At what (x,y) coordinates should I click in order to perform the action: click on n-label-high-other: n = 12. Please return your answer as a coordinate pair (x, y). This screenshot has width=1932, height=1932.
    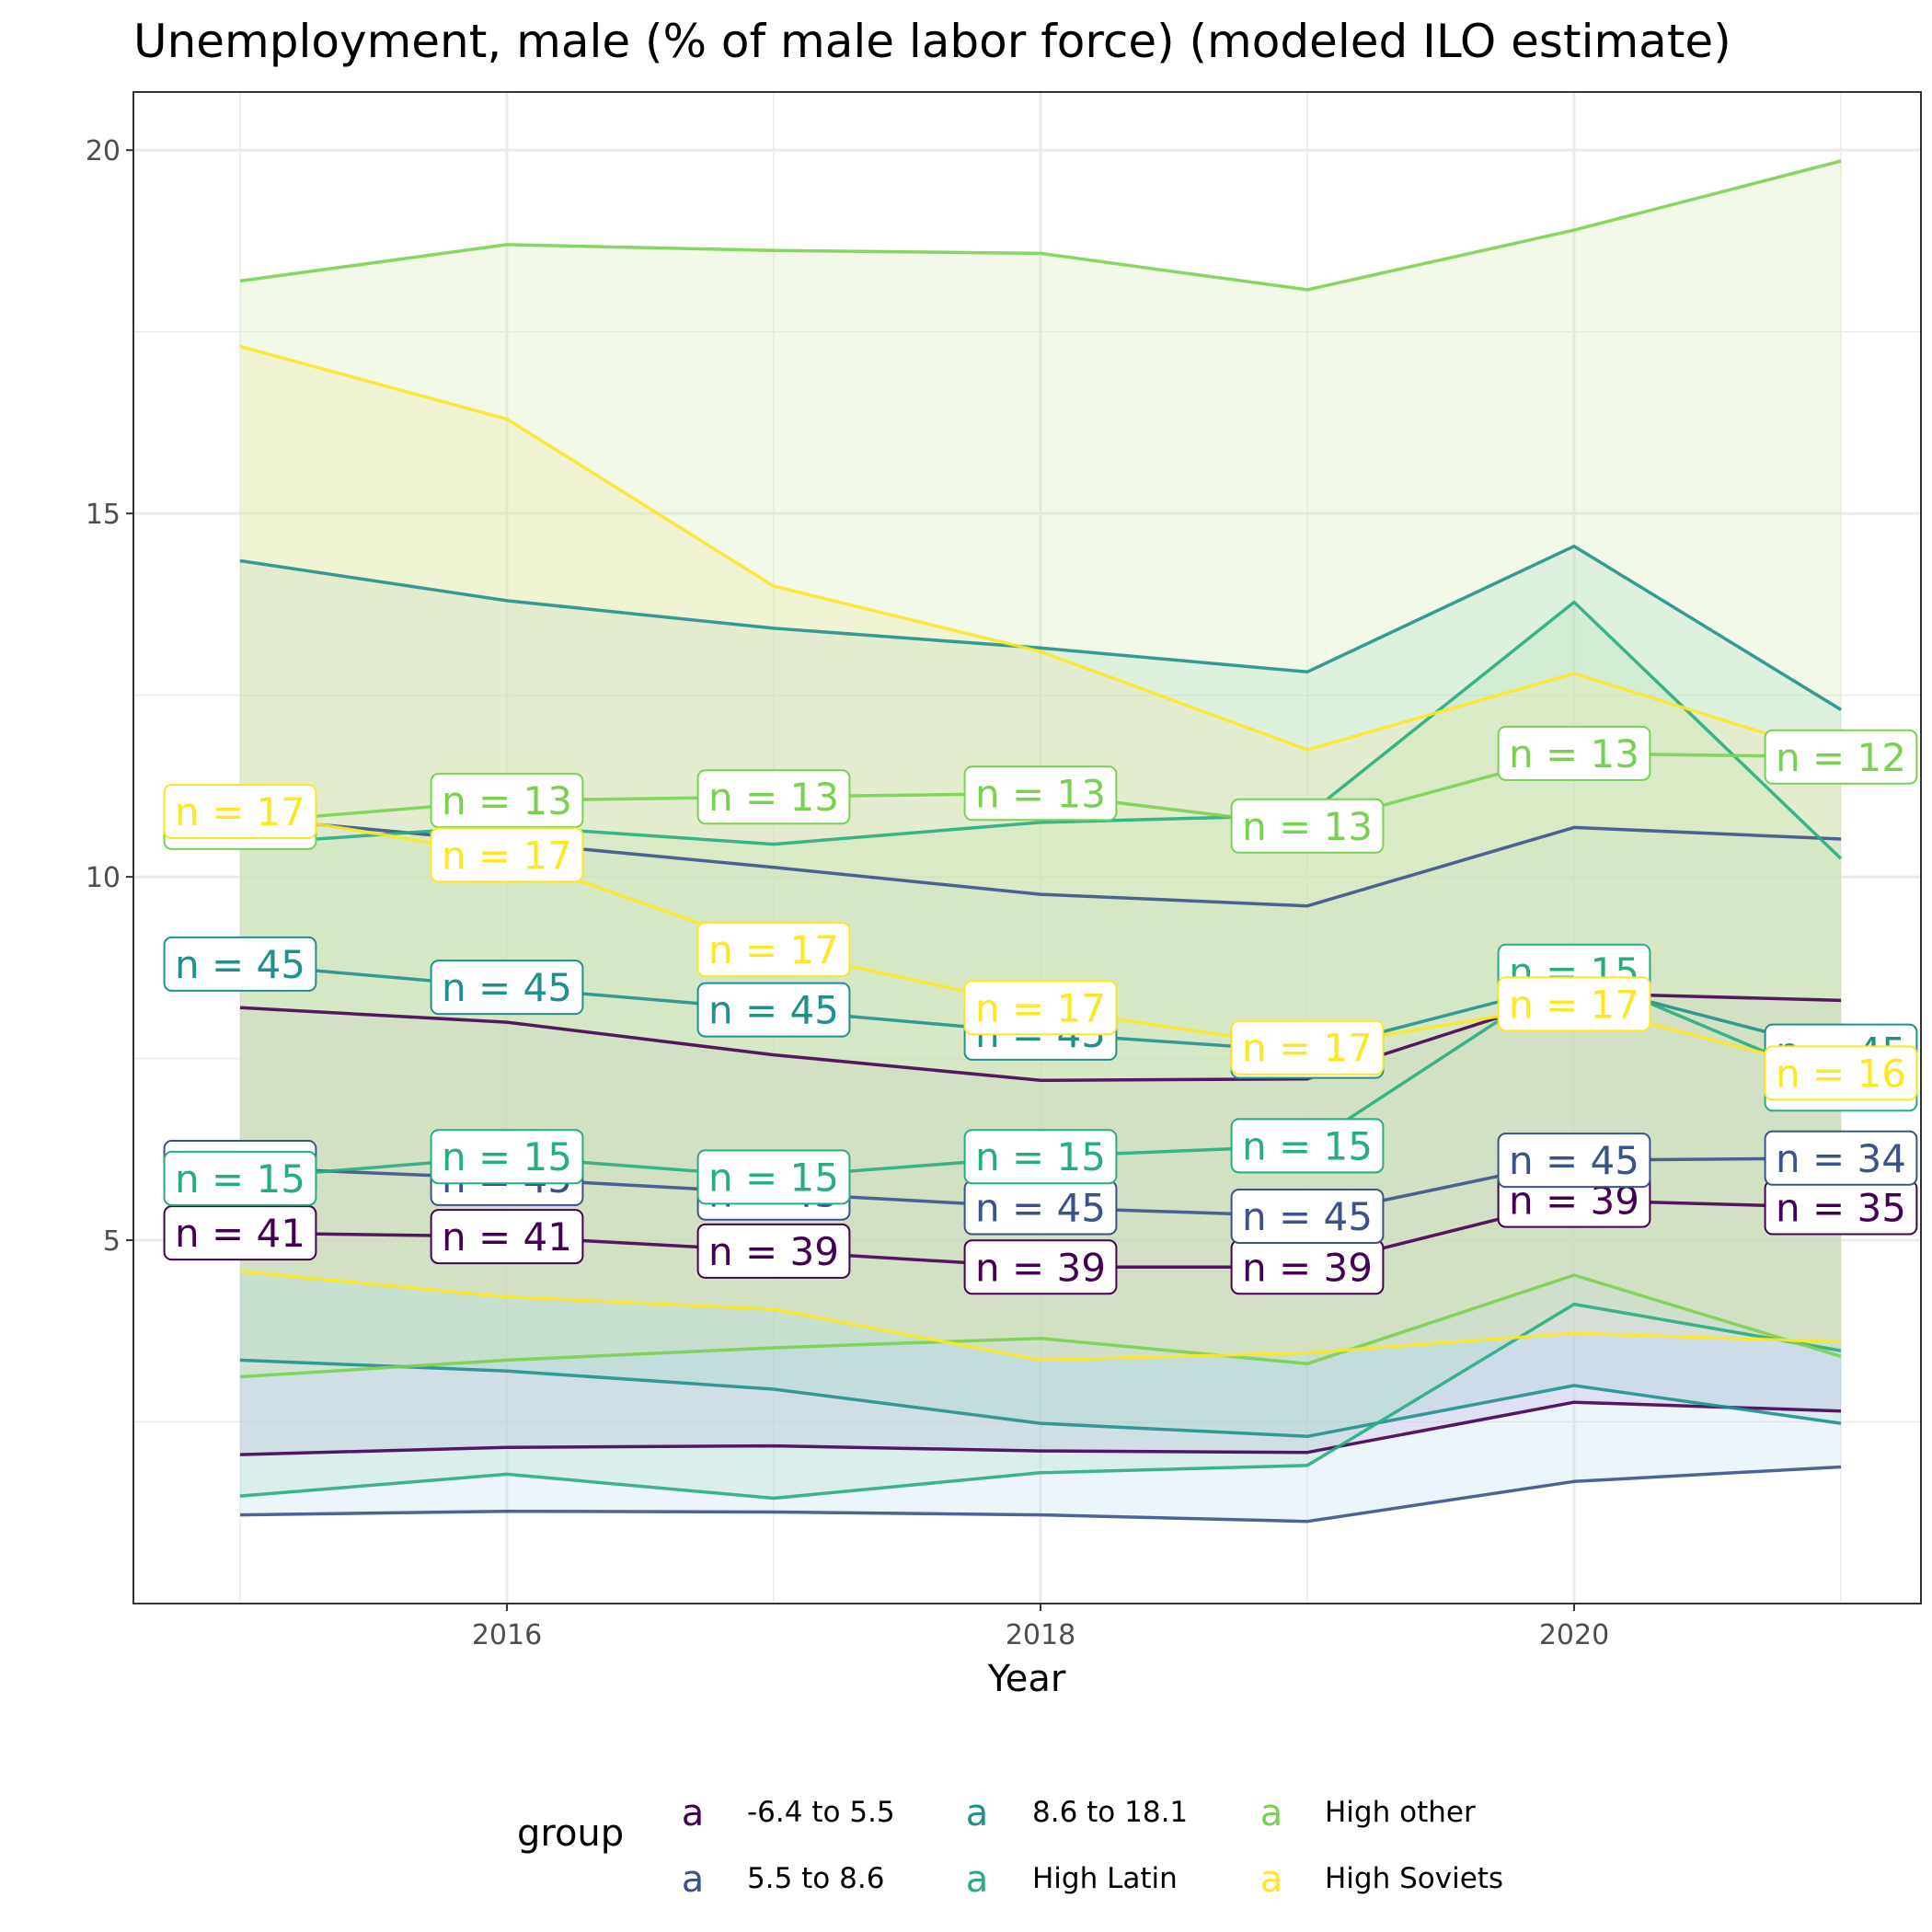
    Looking at the image, I should click on (1841, 757).